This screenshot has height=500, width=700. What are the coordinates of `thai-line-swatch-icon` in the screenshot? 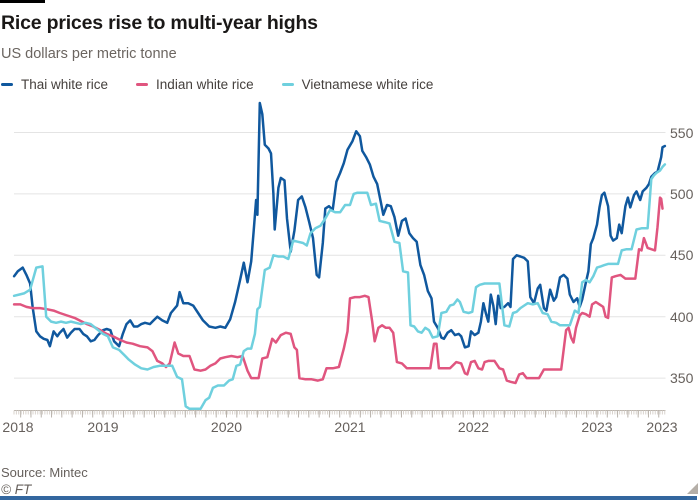 It's located at (7, 84).